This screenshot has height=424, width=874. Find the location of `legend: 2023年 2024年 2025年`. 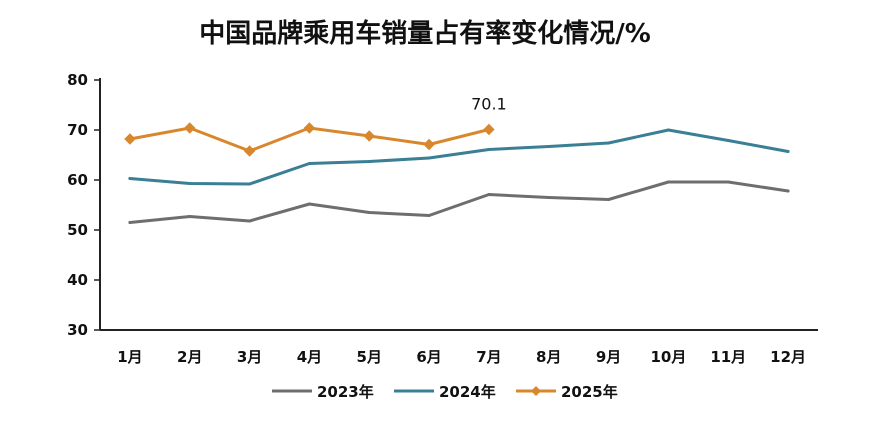

legend: 2023年 2024年 2025年 is located at coordinates (445, 392).